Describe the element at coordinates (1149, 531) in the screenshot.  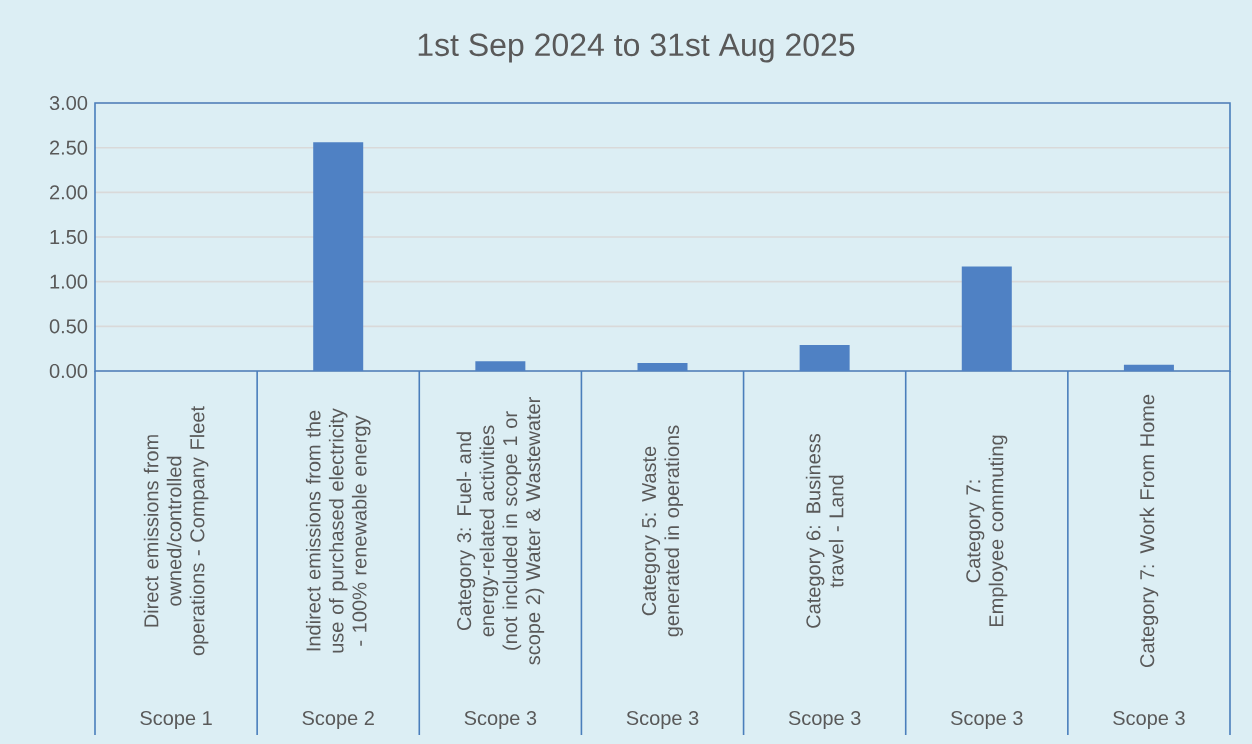
I see `x-tick-label: Category 7: Work From Home` at that location.